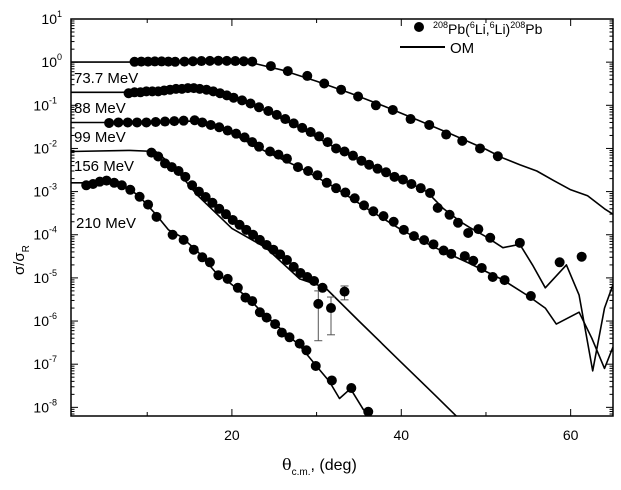  Describe the element at coordinates (45, 320) in the screenshot. I see `y-tick-label: 10⁻⁶` at that location.